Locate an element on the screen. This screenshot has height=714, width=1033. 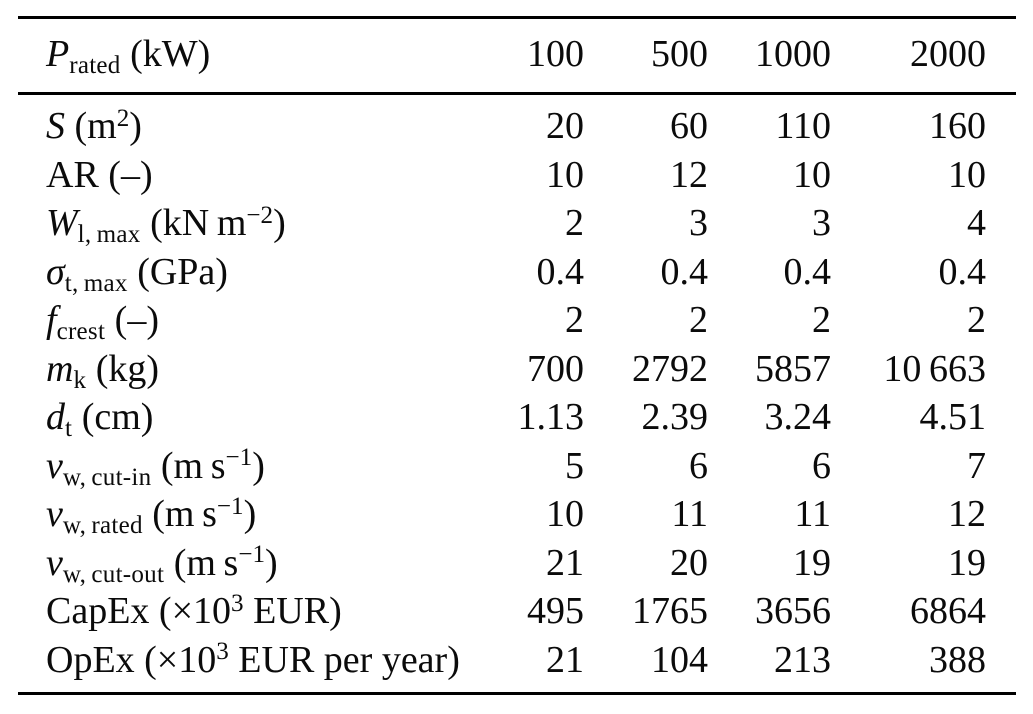
label-text: OpEx (×10 is located at coordinates (131, 659).